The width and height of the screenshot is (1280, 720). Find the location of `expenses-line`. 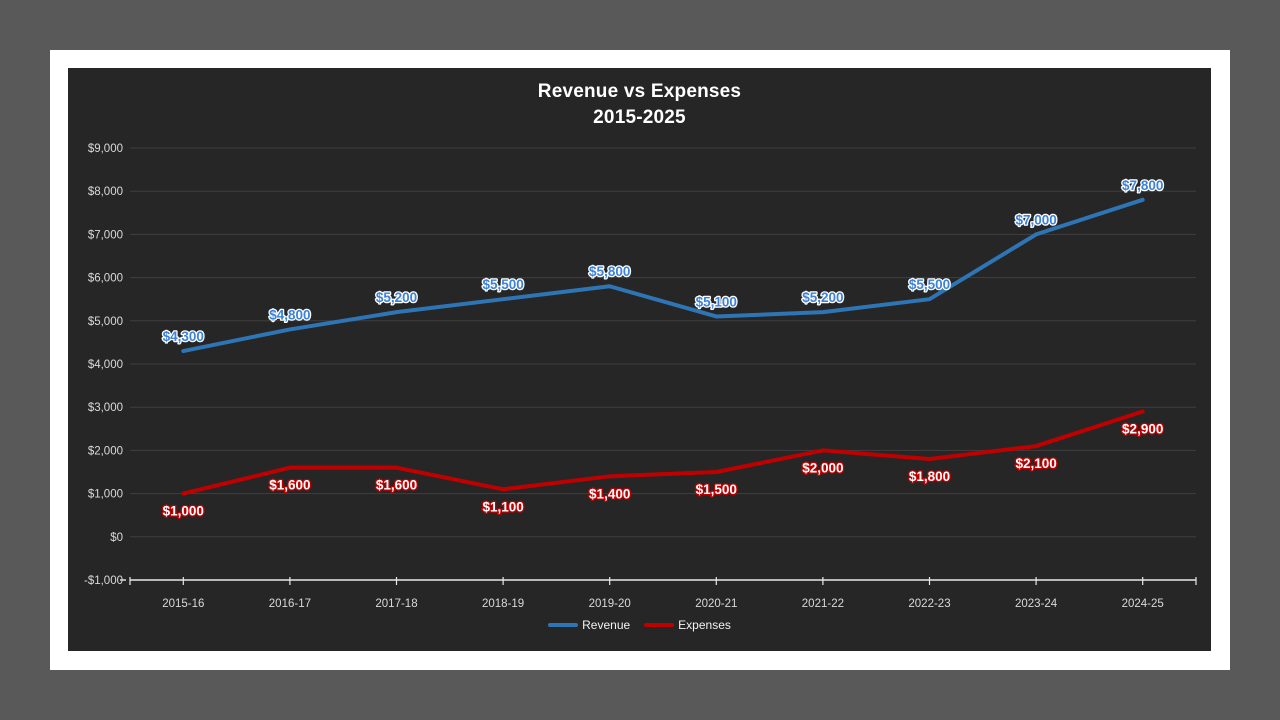

expenses-line is located at coordinates (663, 452).